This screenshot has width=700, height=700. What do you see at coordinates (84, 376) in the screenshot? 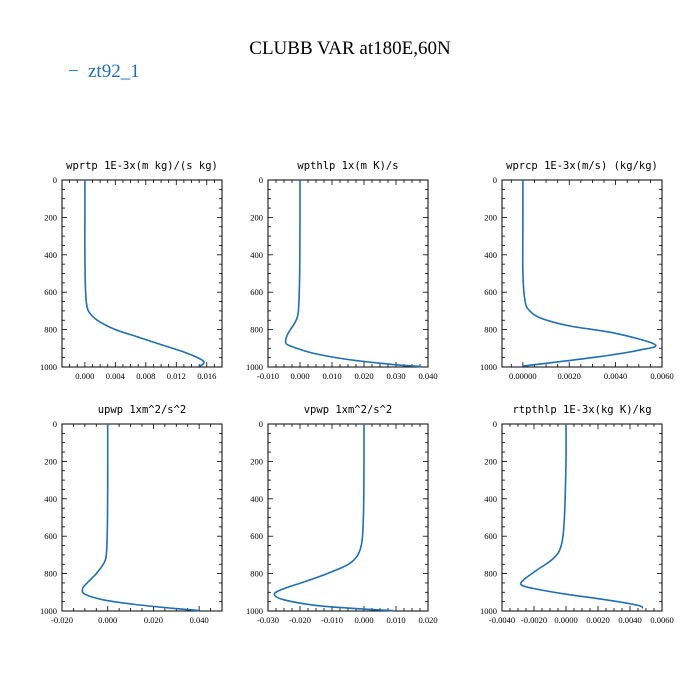
I see `xtick-label-wprtp: 0.000` at bounding box center [84, 376].